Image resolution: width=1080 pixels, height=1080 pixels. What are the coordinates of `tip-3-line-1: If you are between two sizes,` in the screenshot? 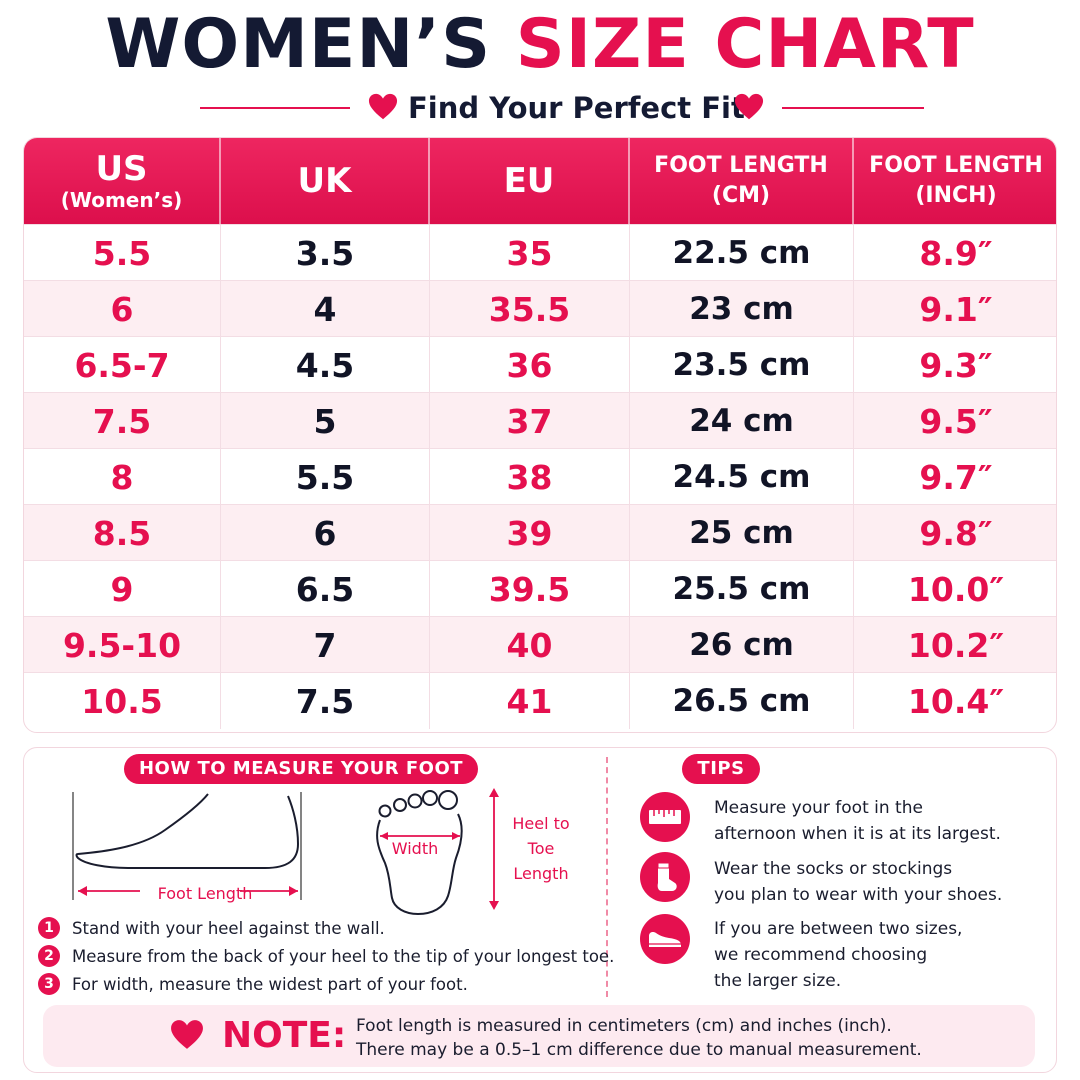 It's located at (838, 929).